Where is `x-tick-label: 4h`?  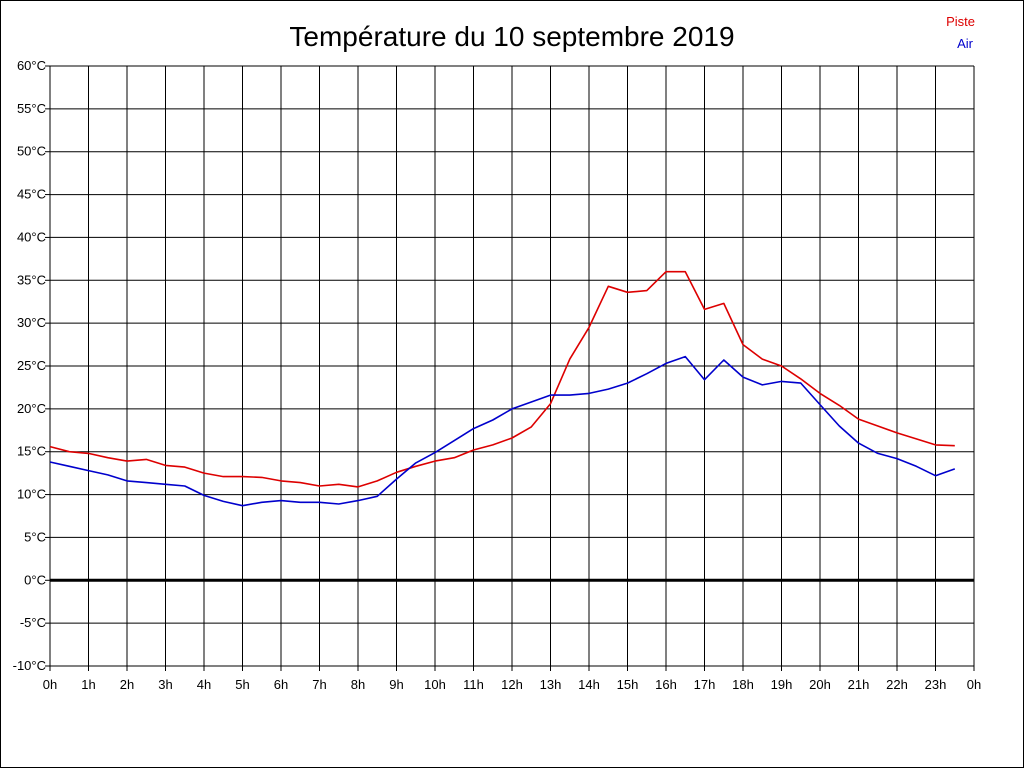 x-tick-label: 4h is located at coordinates (204, 684).